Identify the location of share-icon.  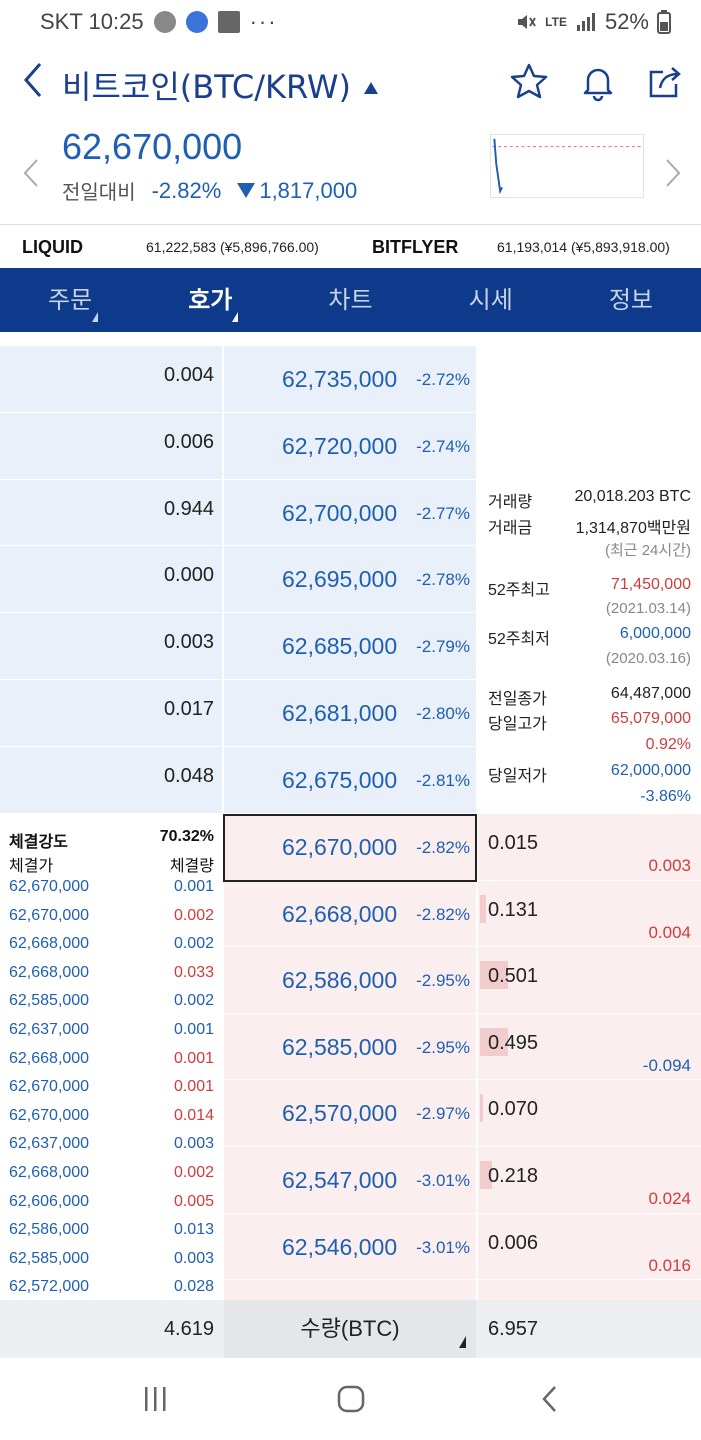
(666, 82).